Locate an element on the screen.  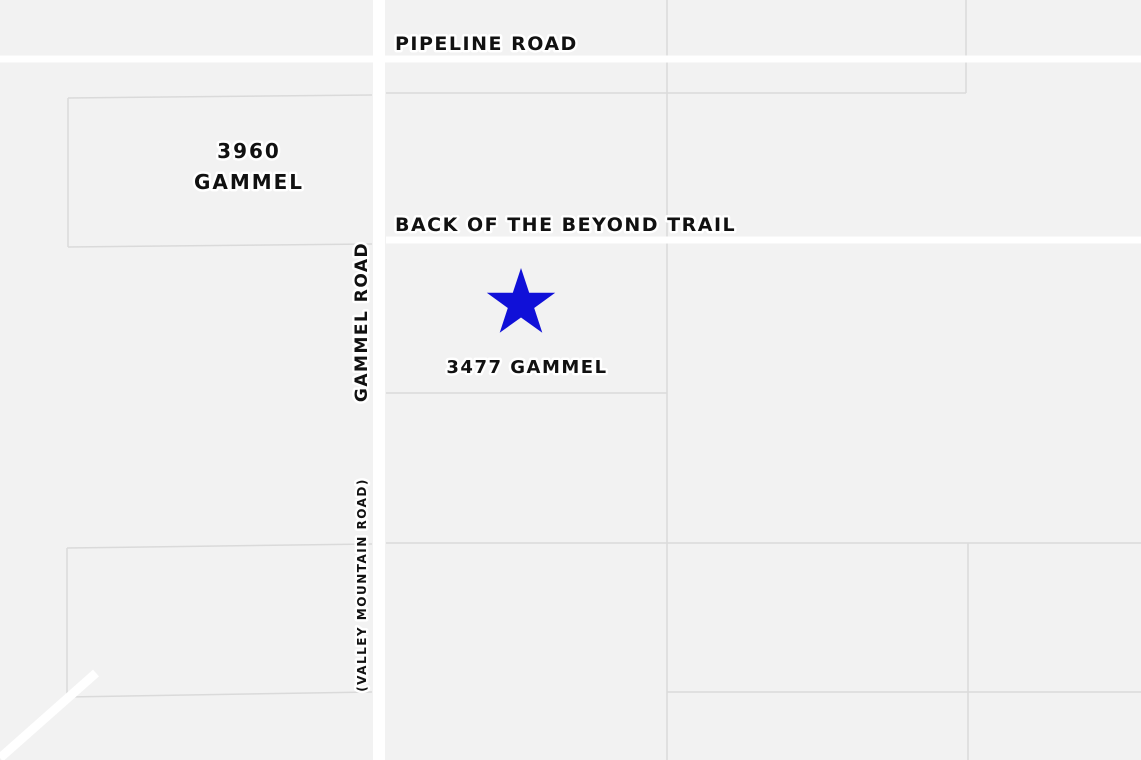
parcel-3477-label: 3477 GAMMEL is located at coordinates (526, 367).